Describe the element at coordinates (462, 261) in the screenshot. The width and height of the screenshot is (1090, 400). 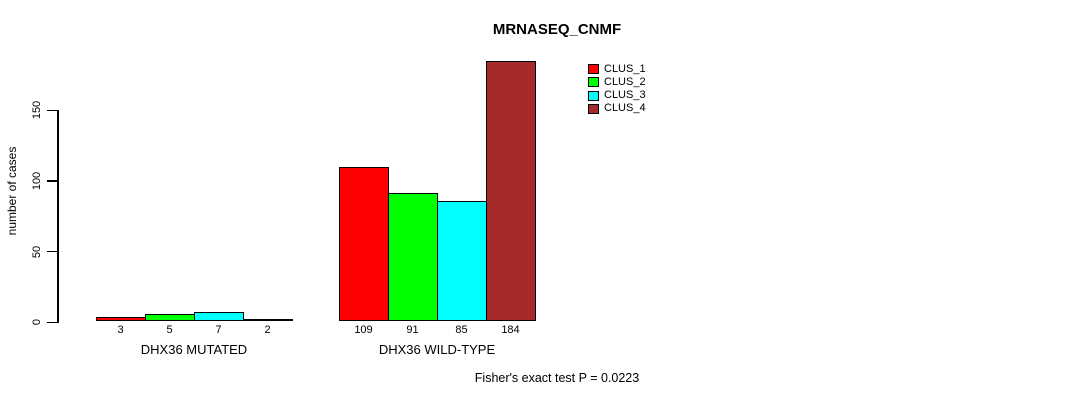
I see `bar-clus_3-dhx36-wild-type` at that location.